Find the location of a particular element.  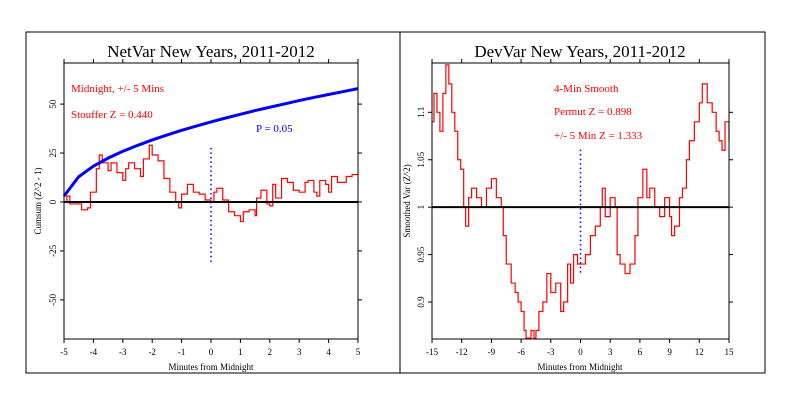

x-tick-label: -1 is located at coordinates (182, 352).